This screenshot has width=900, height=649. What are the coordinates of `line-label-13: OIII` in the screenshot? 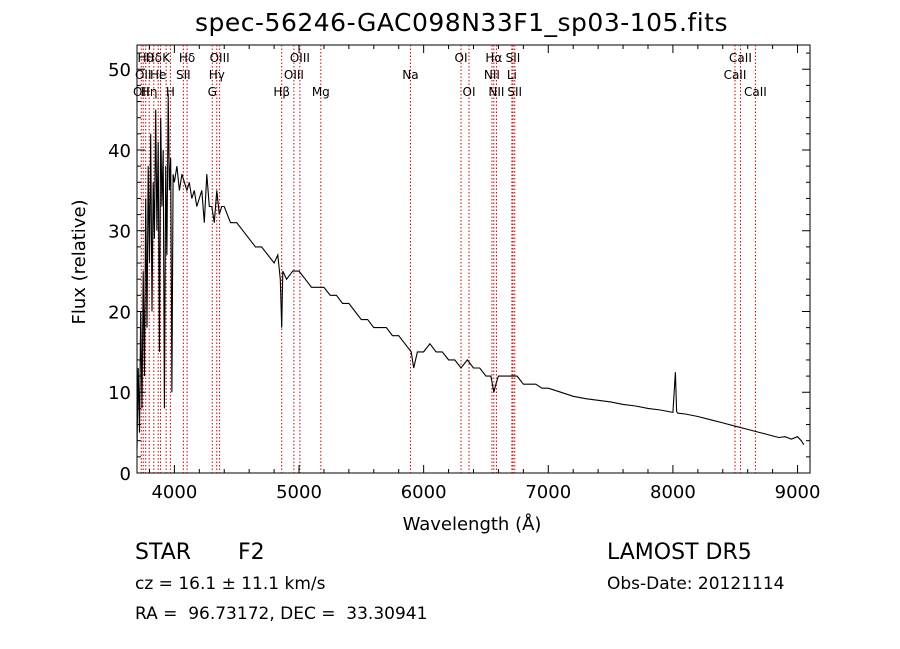 It's located at (220, 58).